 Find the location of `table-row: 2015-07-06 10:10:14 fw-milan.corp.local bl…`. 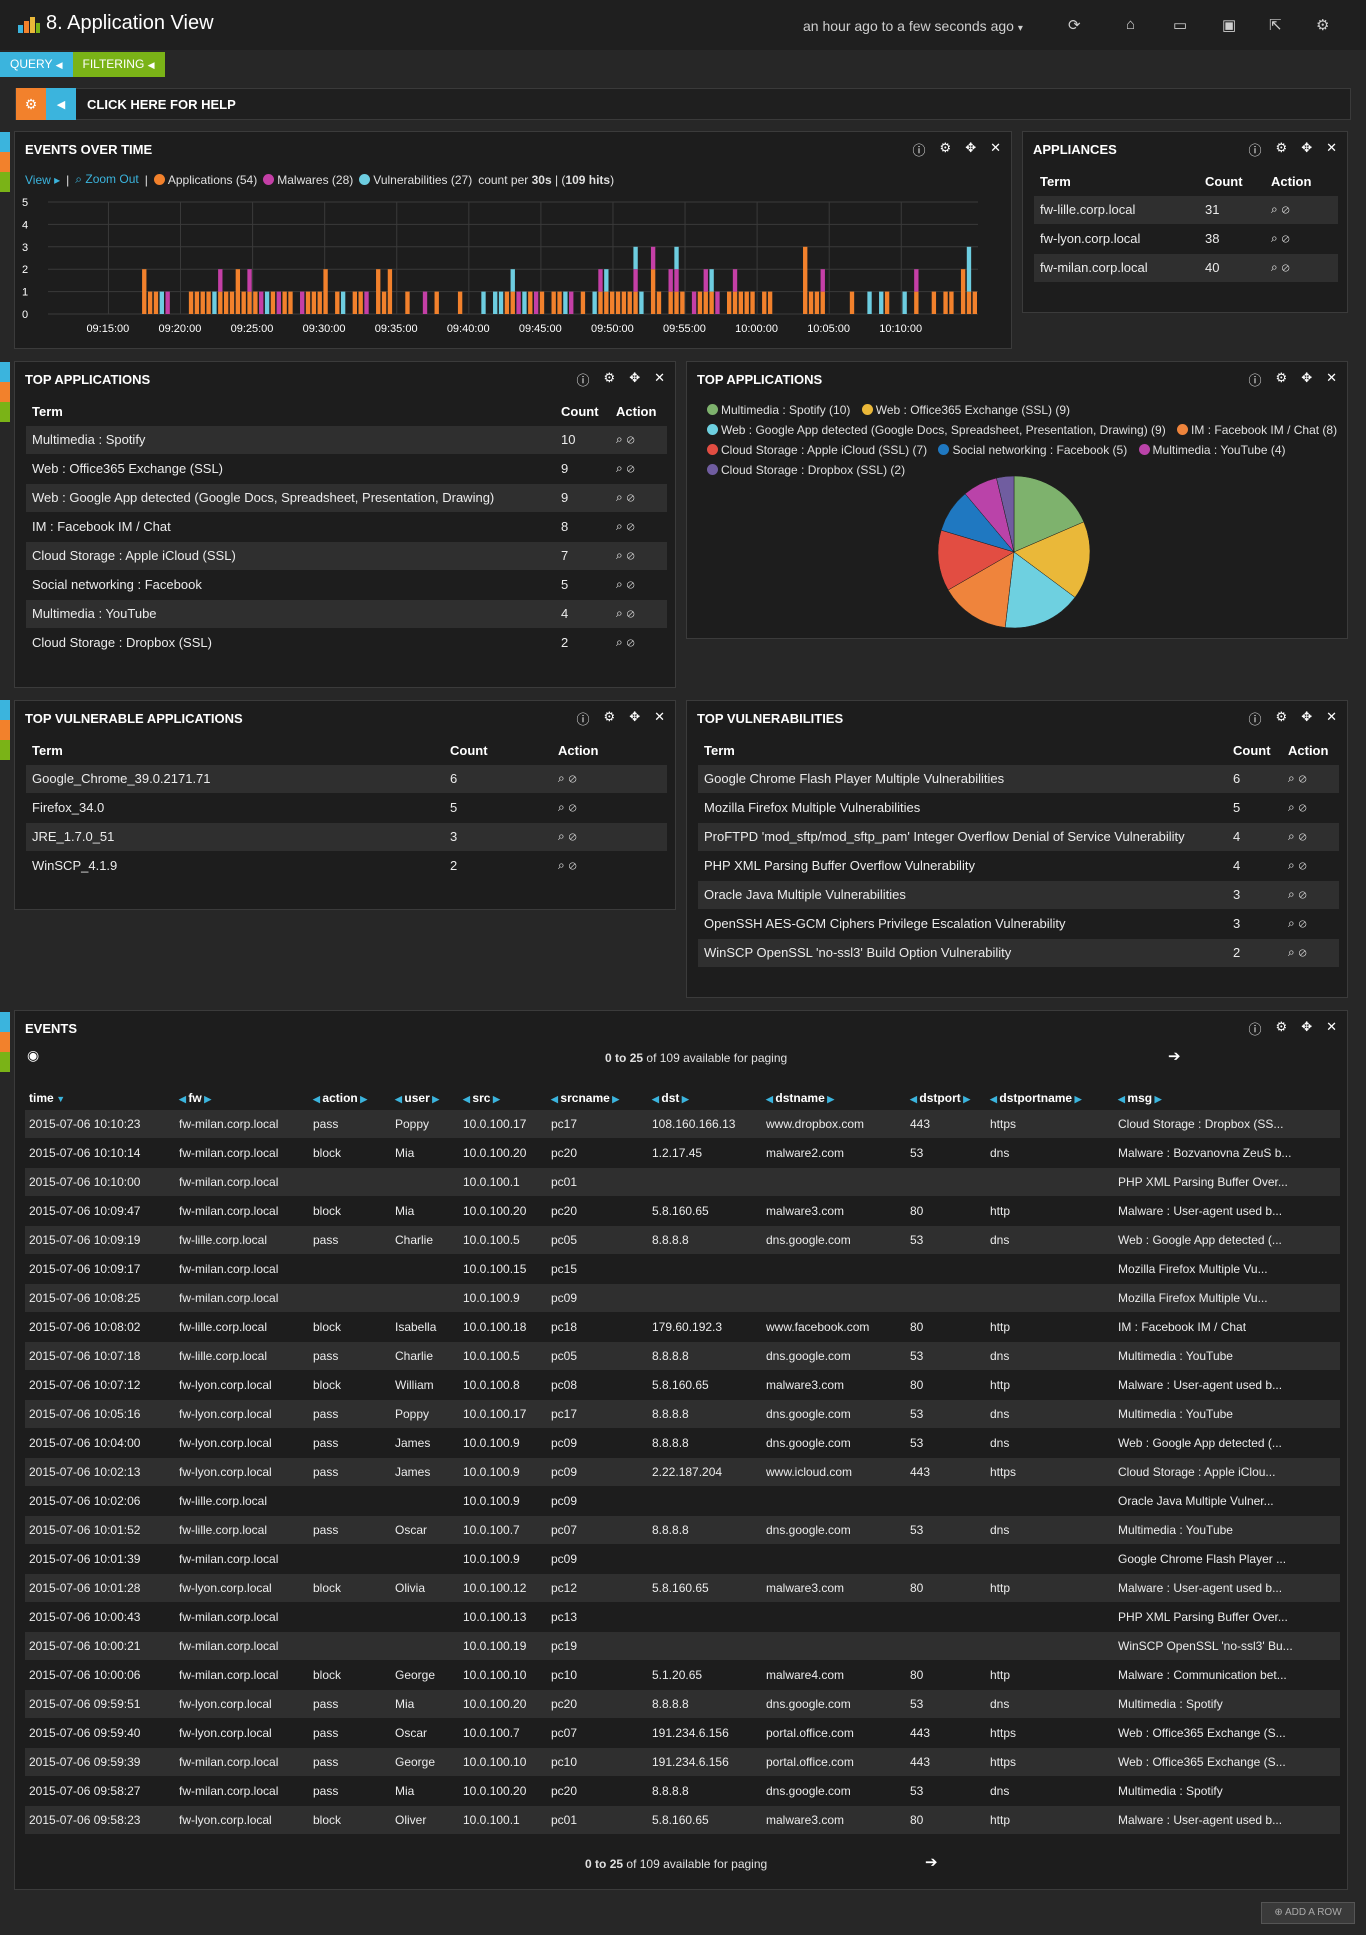

table-row: 2015-07-06 10:10:14 fw-milan.corp.local bl… is located at coordinates (682, 1152).